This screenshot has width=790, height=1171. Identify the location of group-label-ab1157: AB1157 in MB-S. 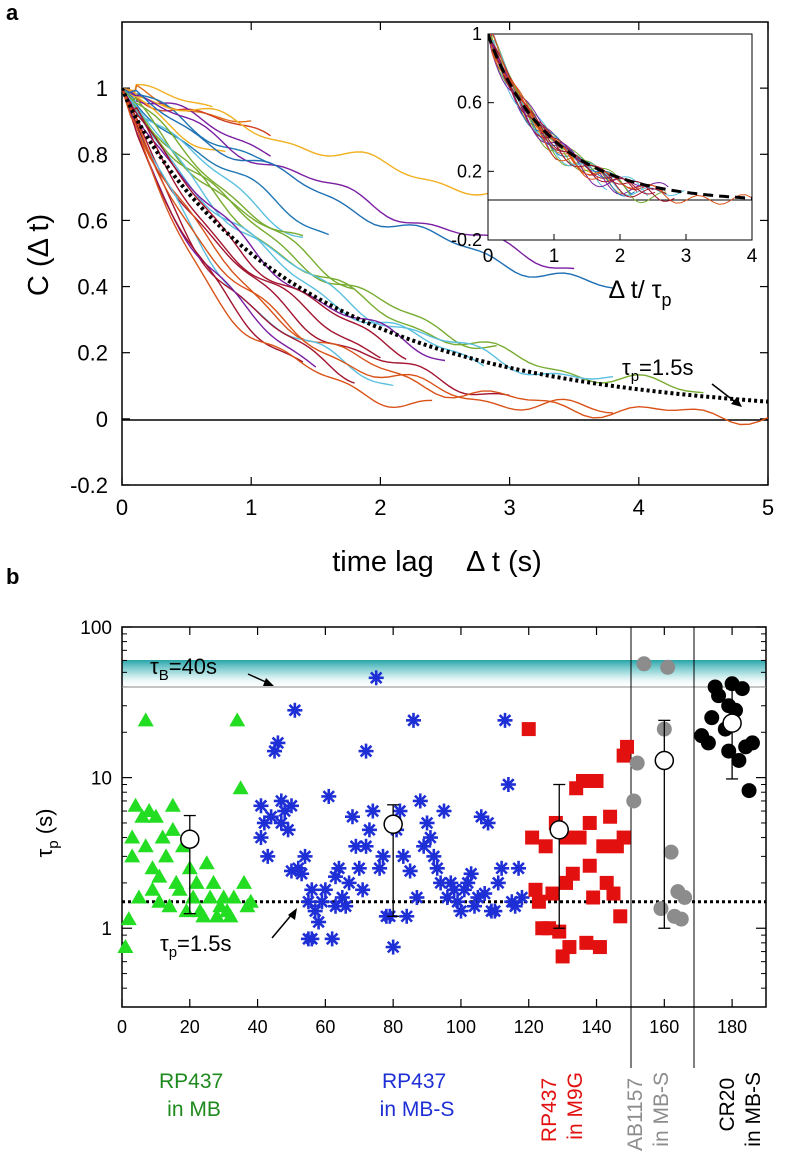
(648, 1111).